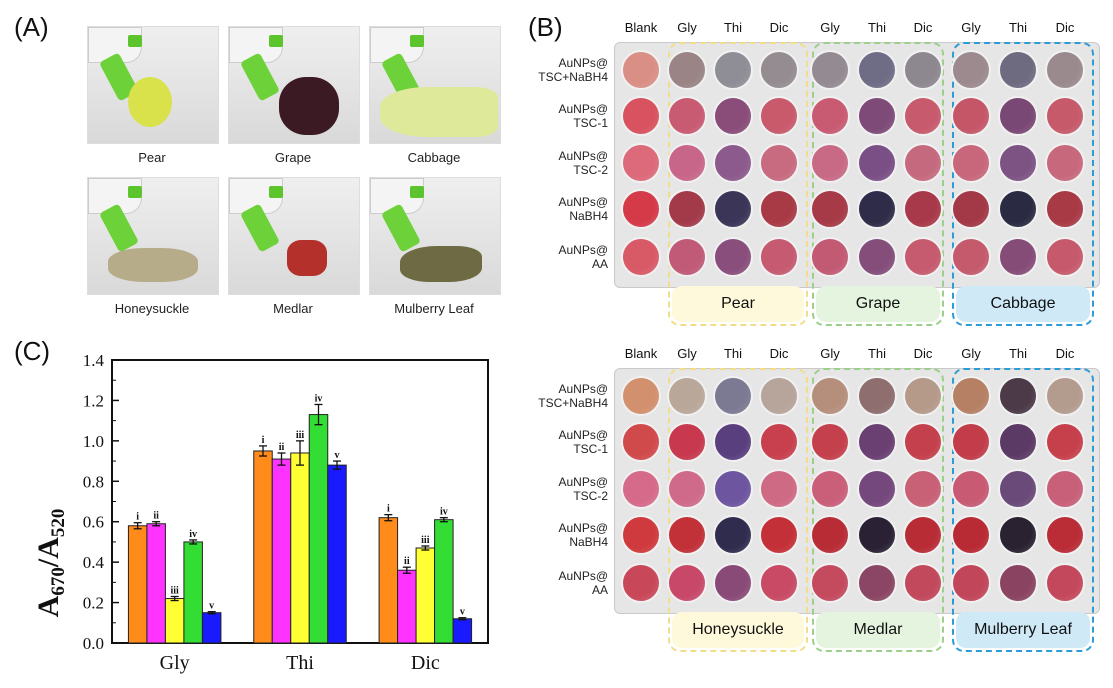  What do you see at coordinates (94, 360) in the screenshot?
I see `y-tick-label: 1.4` at bounding box center [94, 360].